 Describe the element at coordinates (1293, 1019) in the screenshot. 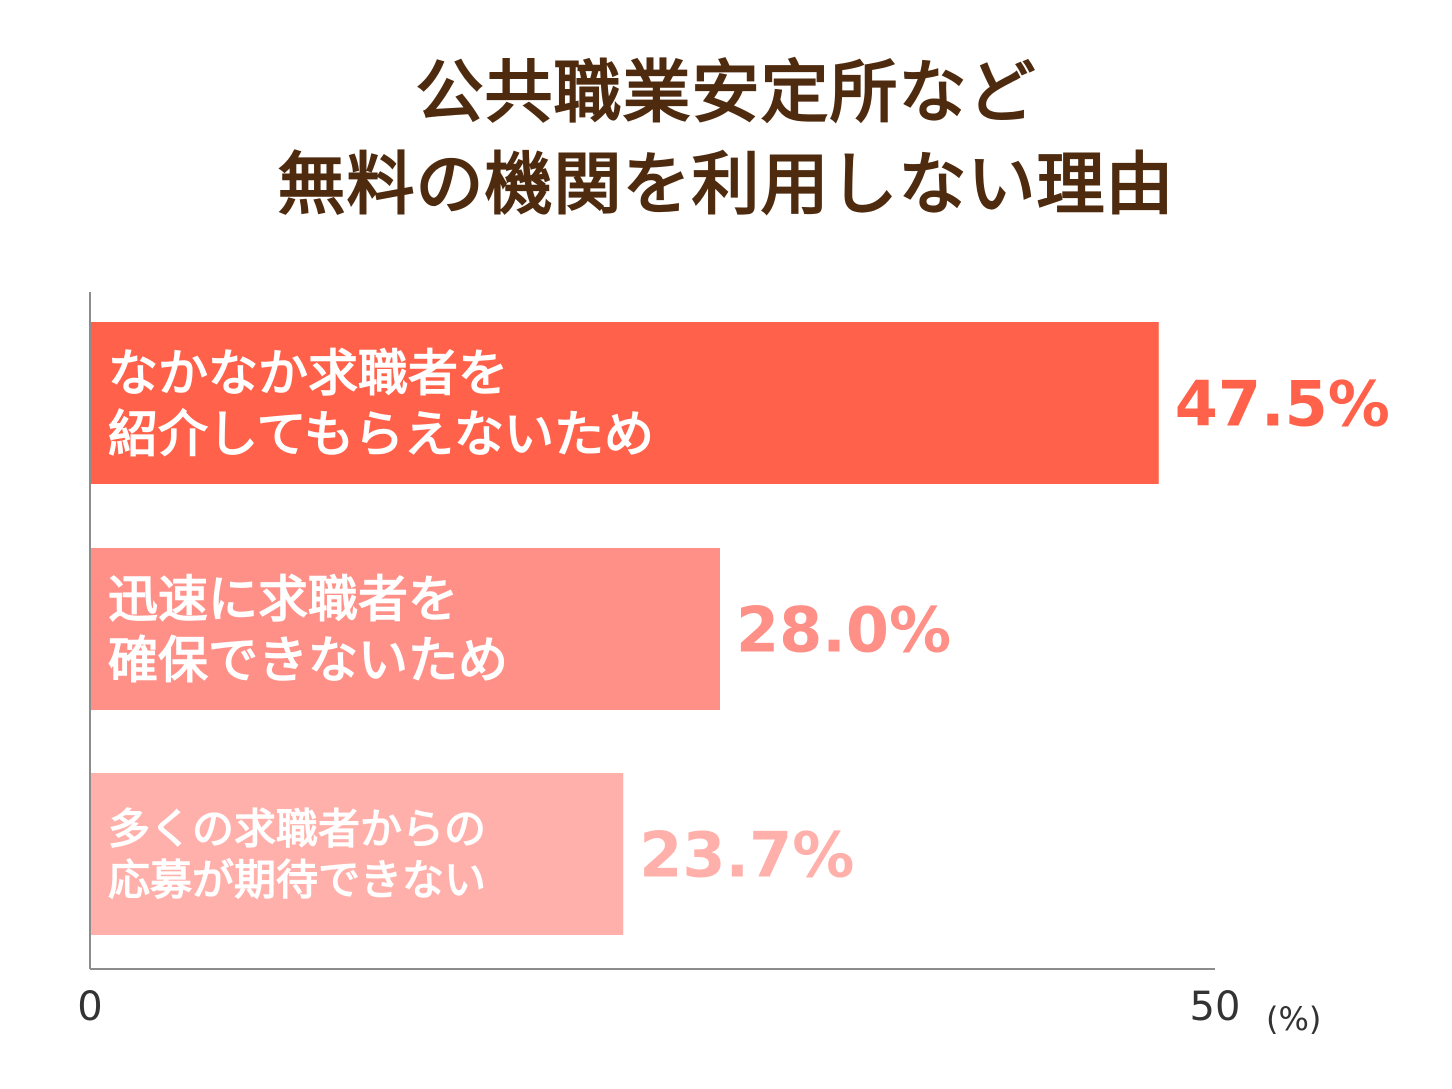

I see `unit-label: (%)` at that location.